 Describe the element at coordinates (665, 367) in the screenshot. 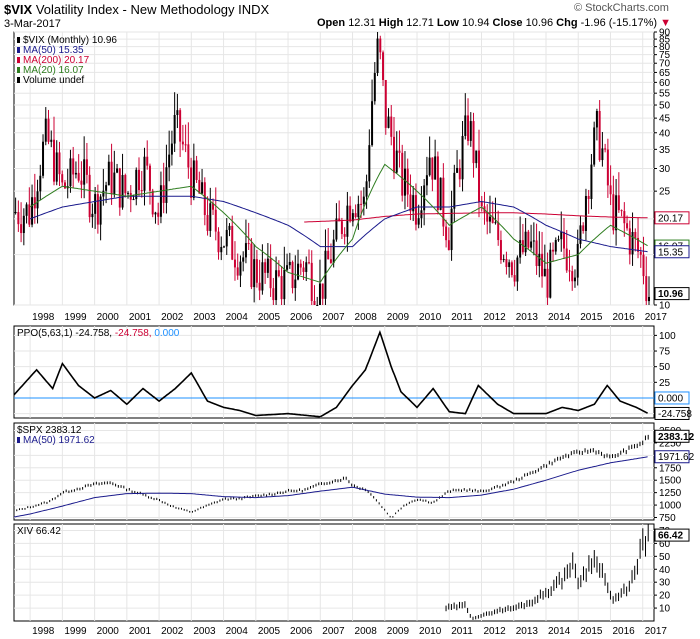

I see `y-tick-label: 50` at that location.